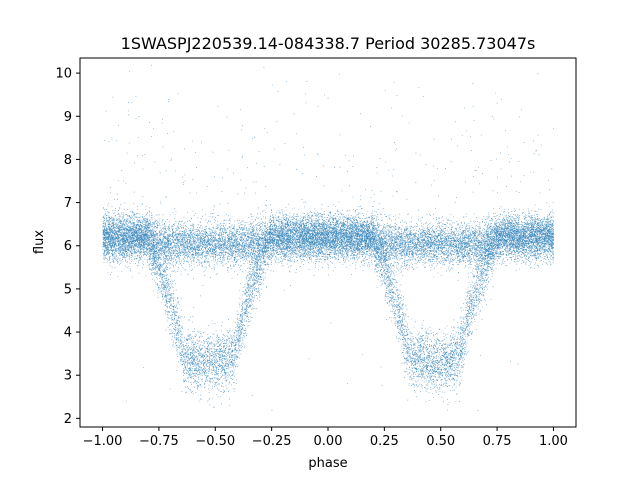 This screenshot has height=480, width=640. Describe the element at coordinates (68, 333) in the screenshot. I see `y-tick-label: 4` at that location.